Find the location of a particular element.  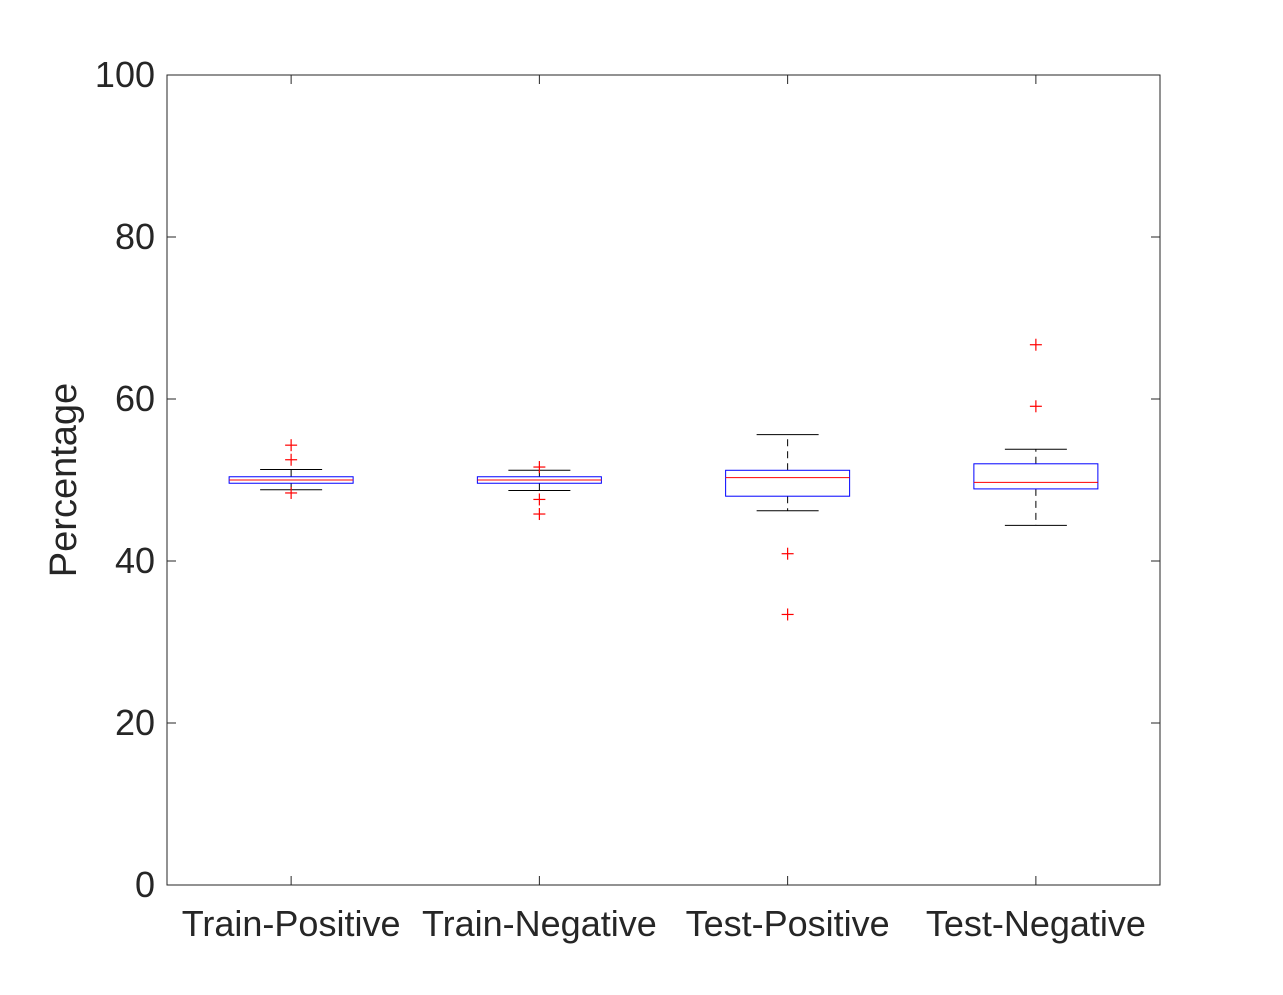

y-tick-label: 100 is located at coordinates (125, 74).